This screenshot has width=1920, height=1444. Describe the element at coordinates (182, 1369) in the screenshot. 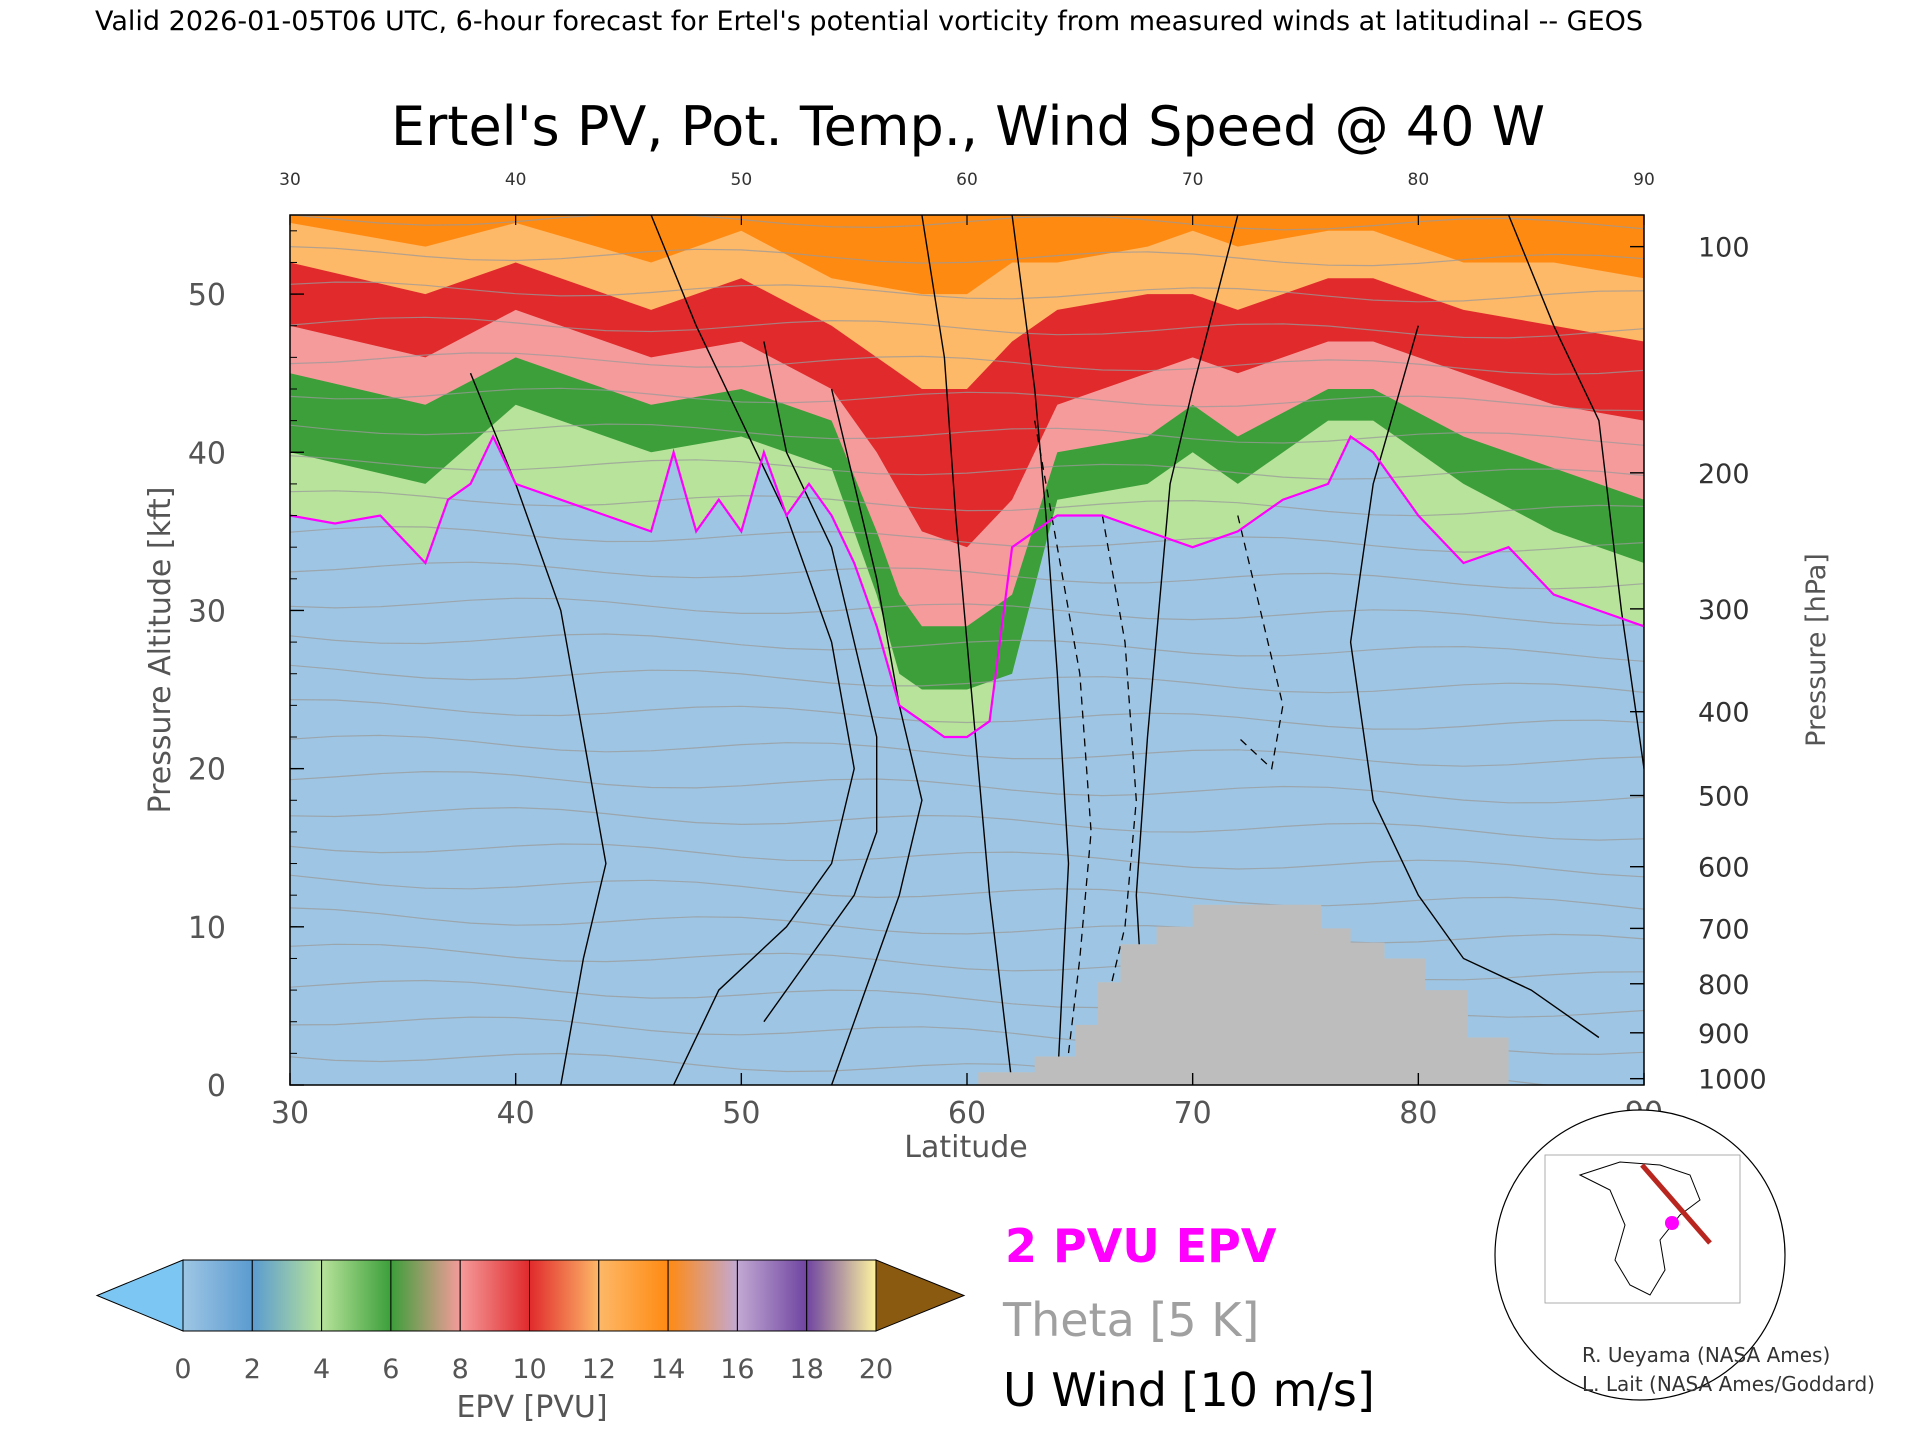

I see `colorbar-tick-label: 0` at that location.